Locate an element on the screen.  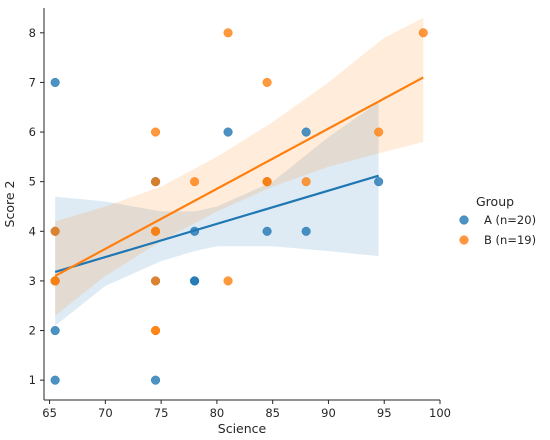
y-tick-label: 4 is located at coordinates (32, 231).